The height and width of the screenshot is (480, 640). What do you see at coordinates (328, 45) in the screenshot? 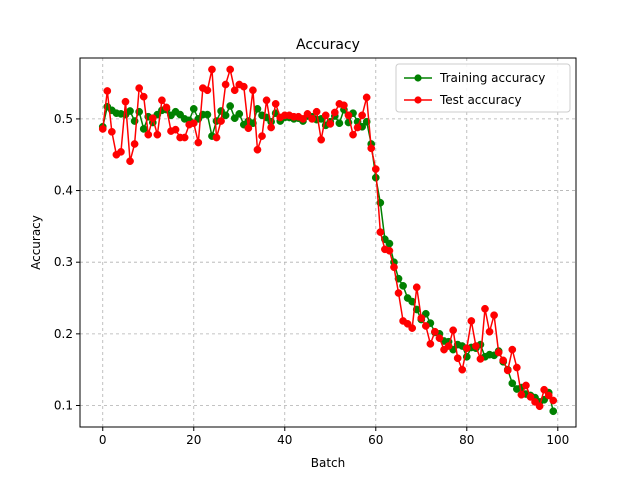
I see `chart-title: Accuracy` at bounding box center [328, 45].